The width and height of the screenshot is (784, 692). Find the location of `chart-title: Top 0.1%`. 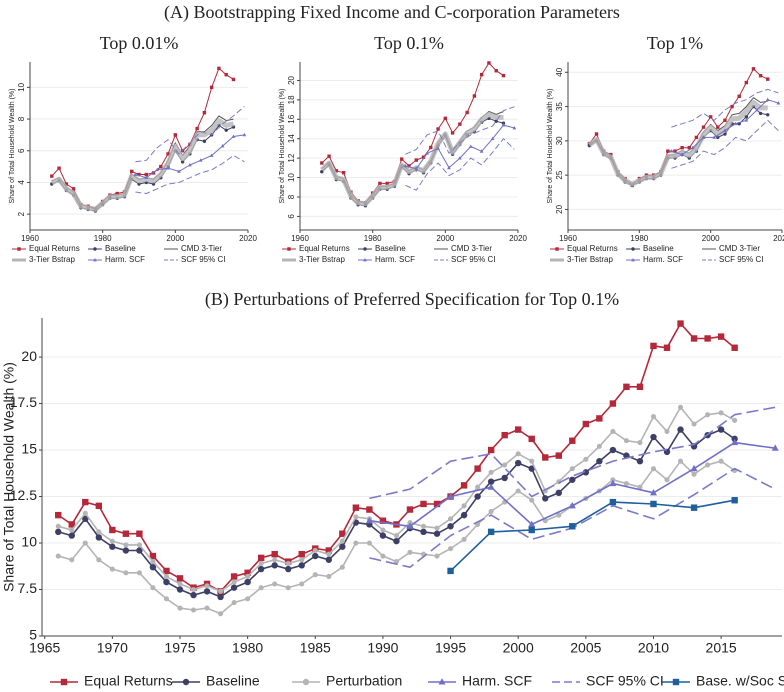

chart-title: Top 0.1% is located at coordinates (409, 43).